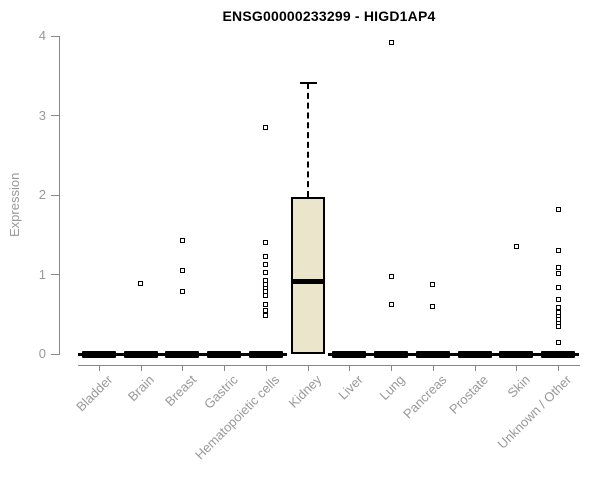  Describe the element at coordinates (329, 16) in the screenshot. I see `chart-title: ENSG00000233299 - HIGD1AP4` at that location.